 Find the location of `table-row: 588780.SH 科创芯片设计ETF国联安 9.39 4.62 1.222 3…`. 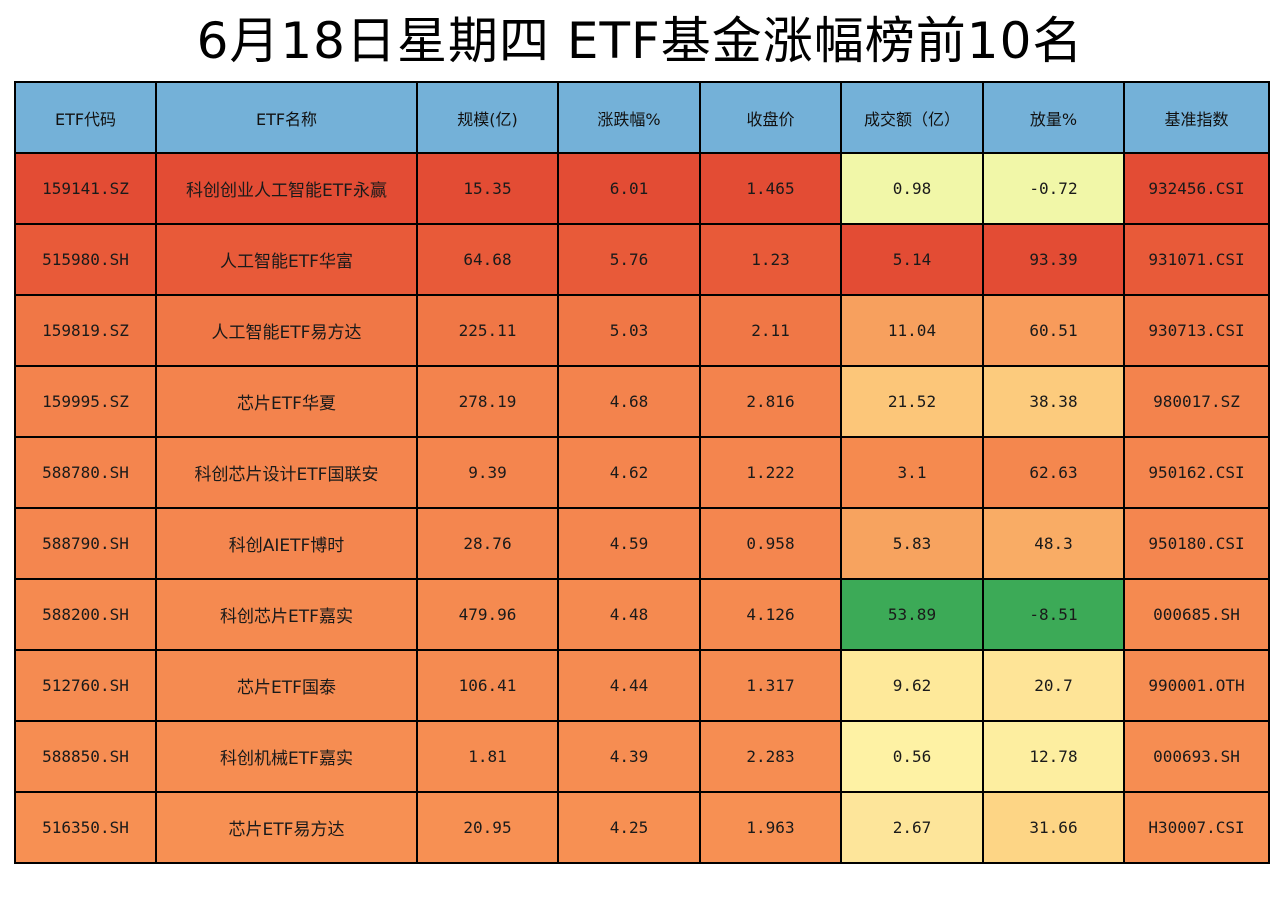

table-row: 588780.SH 科创芯片设计ETF国联安 9.39 4.62 1.222 3… is located at coordinates (642, 472).